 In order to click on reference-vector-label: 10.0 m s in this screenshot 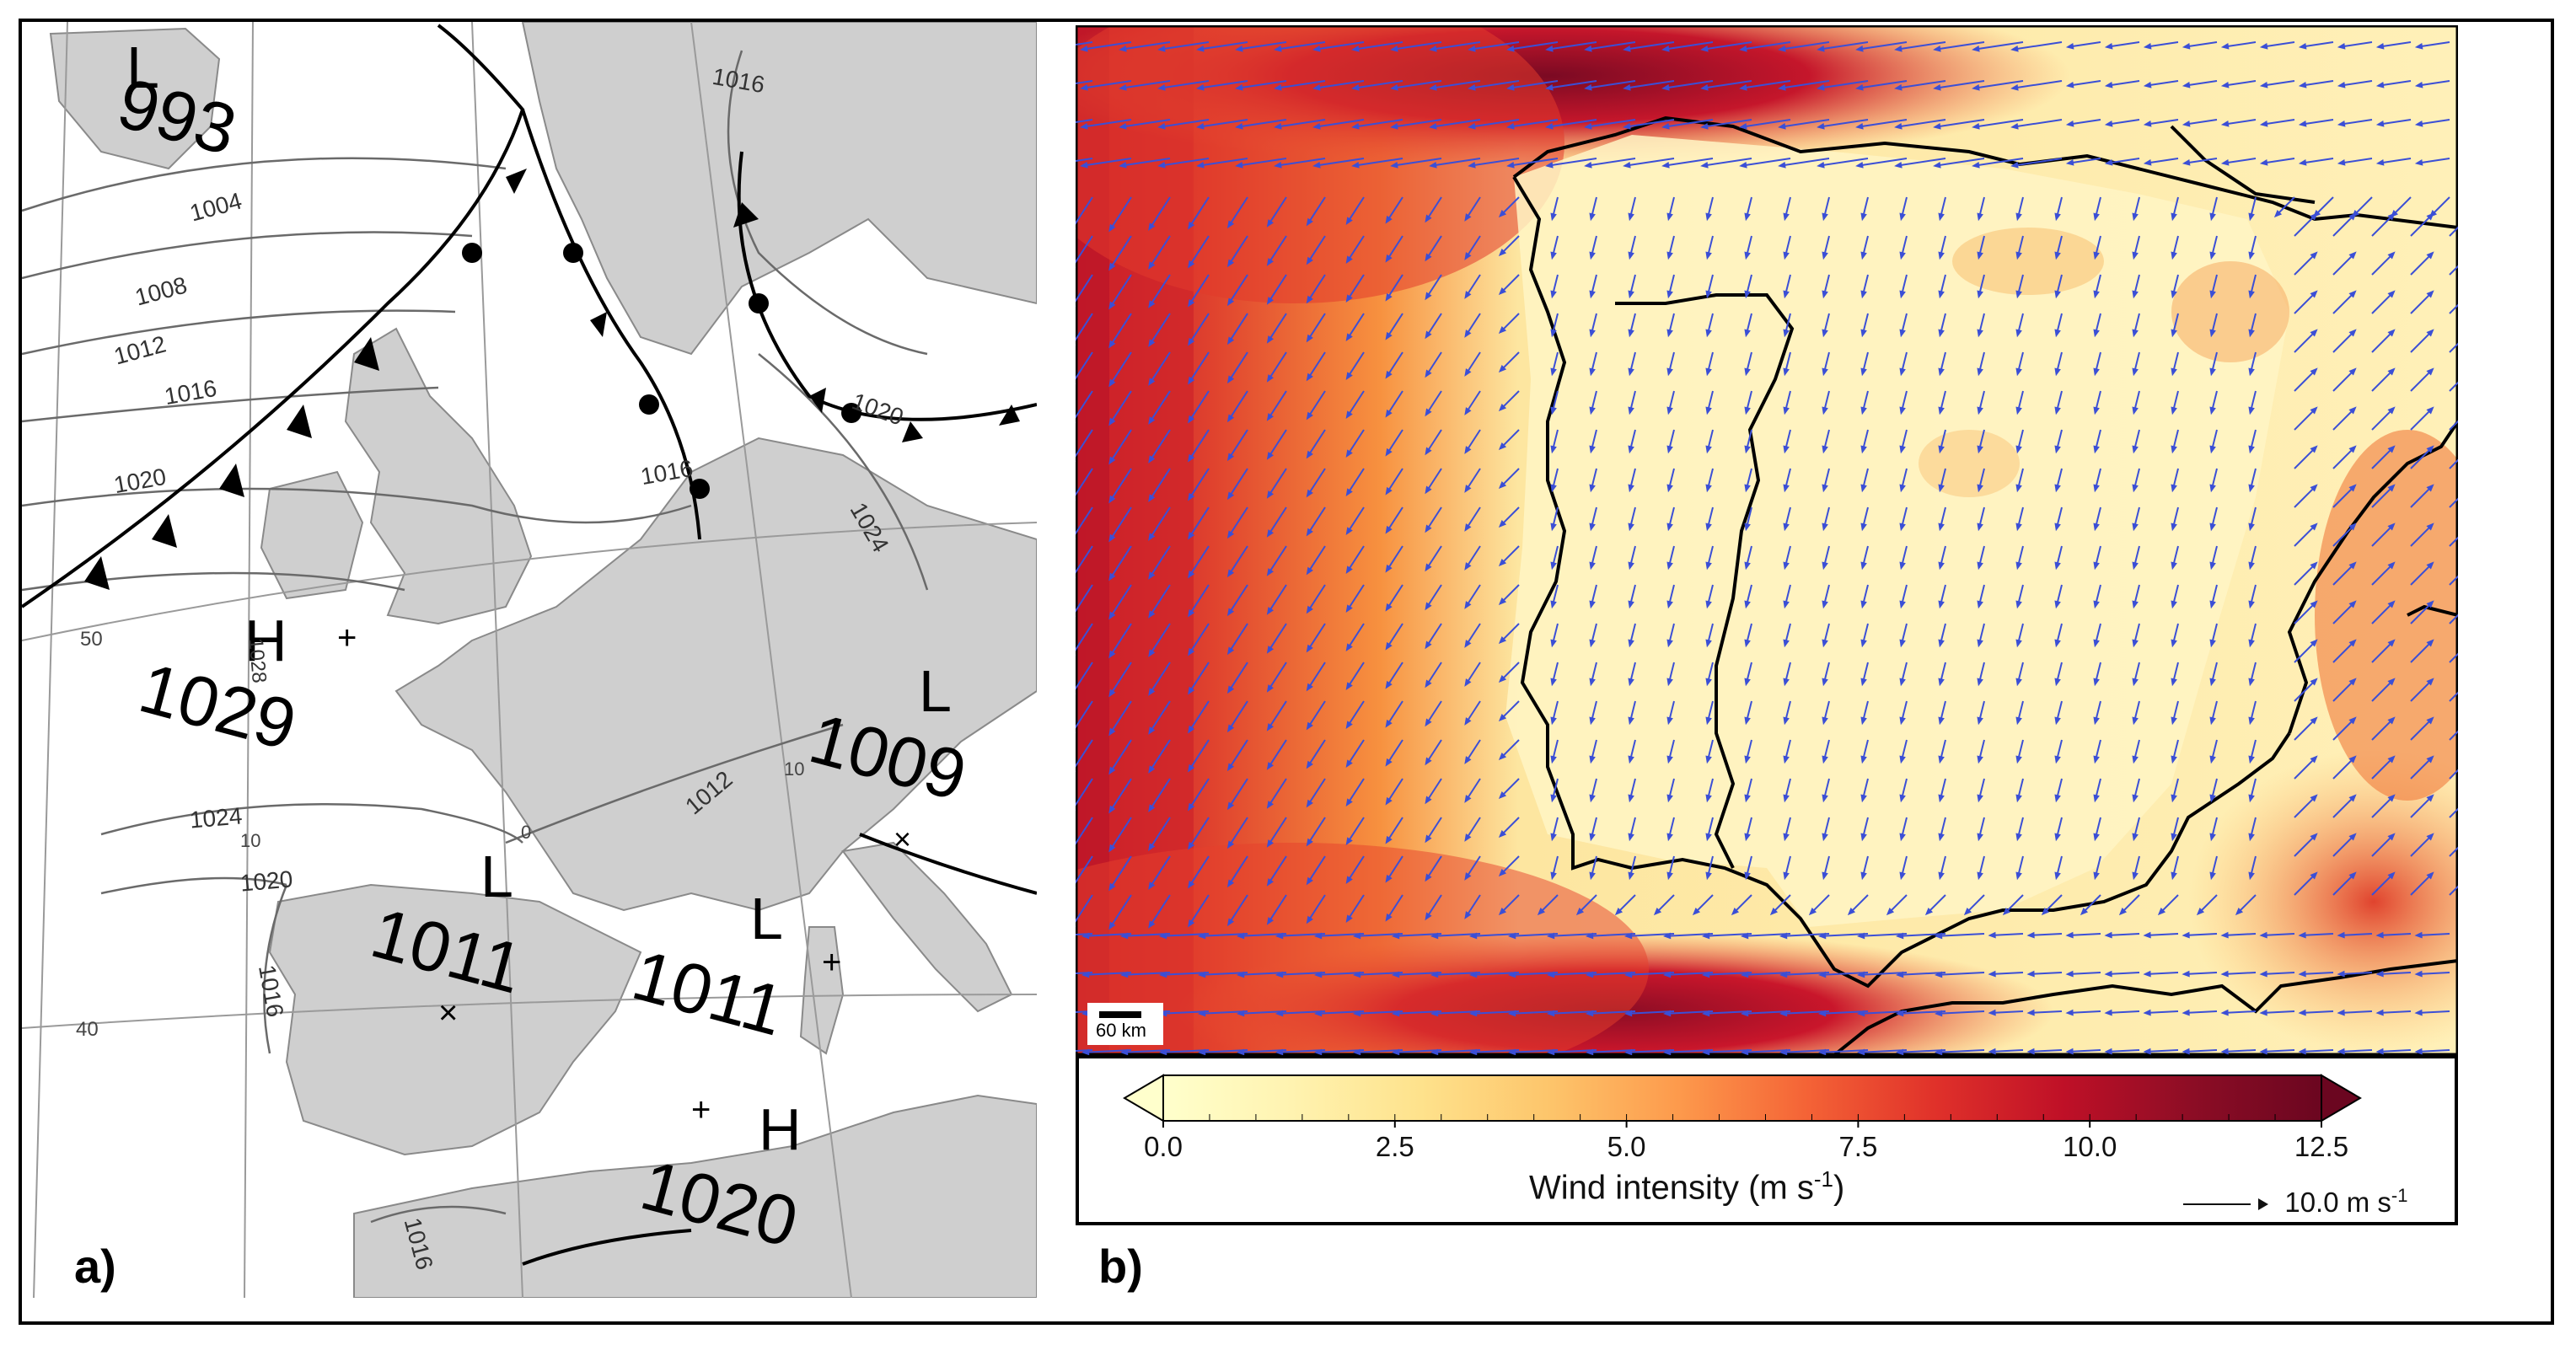, I will do `click(2337, 1202)`.